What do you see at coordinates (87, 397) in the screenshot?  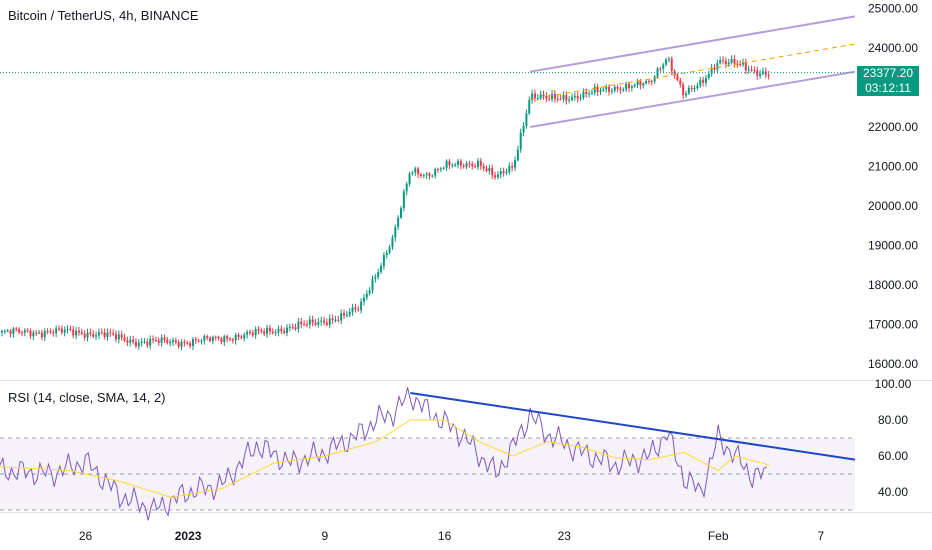 I see `rsi-title: RSI (14, close, SMA, 14, 2)` at bounding box center [87, 397].